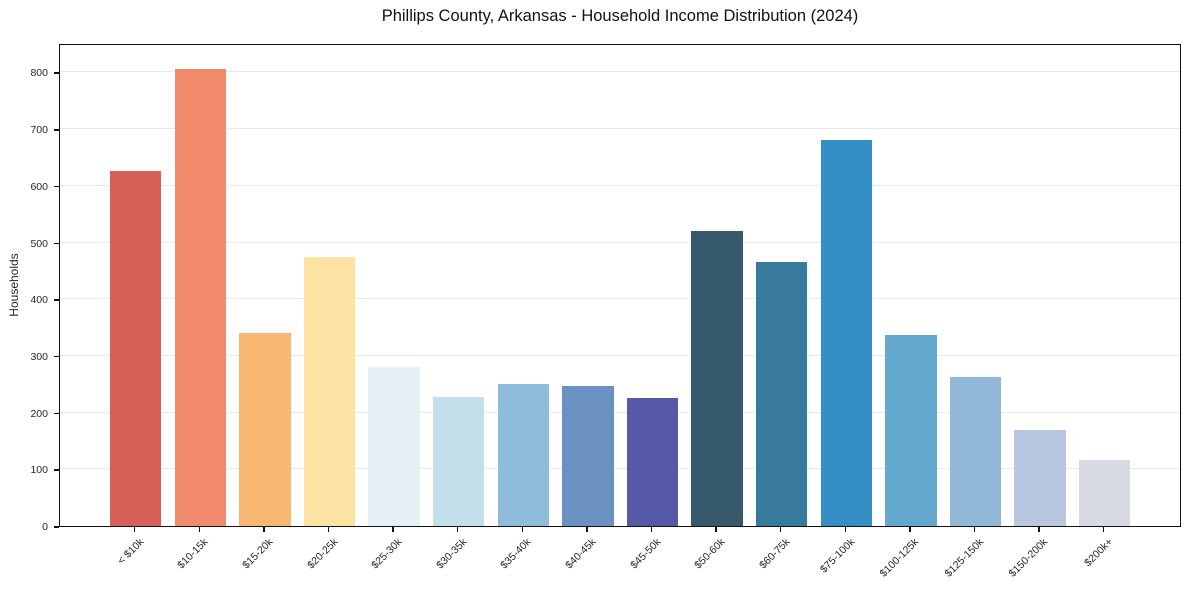  Describe the element at coordinates (581, 554) in the screenshot. I see `x-tick-label: $40-45k` at that location.